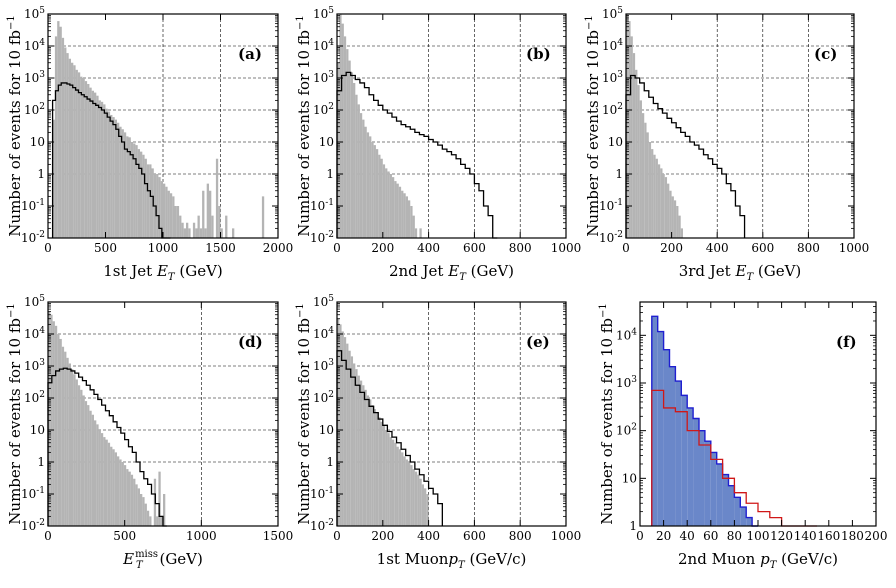  Describe the element at coordinates (710, 536) in the screenshot. I see `x-tick-label: 60` at that location.